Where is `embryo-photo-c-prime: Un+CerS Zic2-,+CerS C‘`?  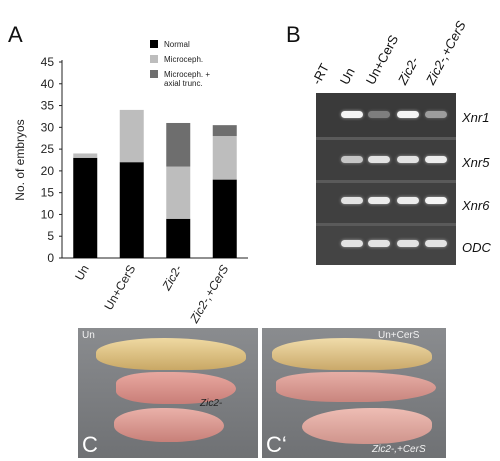
embryo-photo-c-prime: Un+CerS Zic2-,+CerS C‘ is located at coordinates (354, 393).